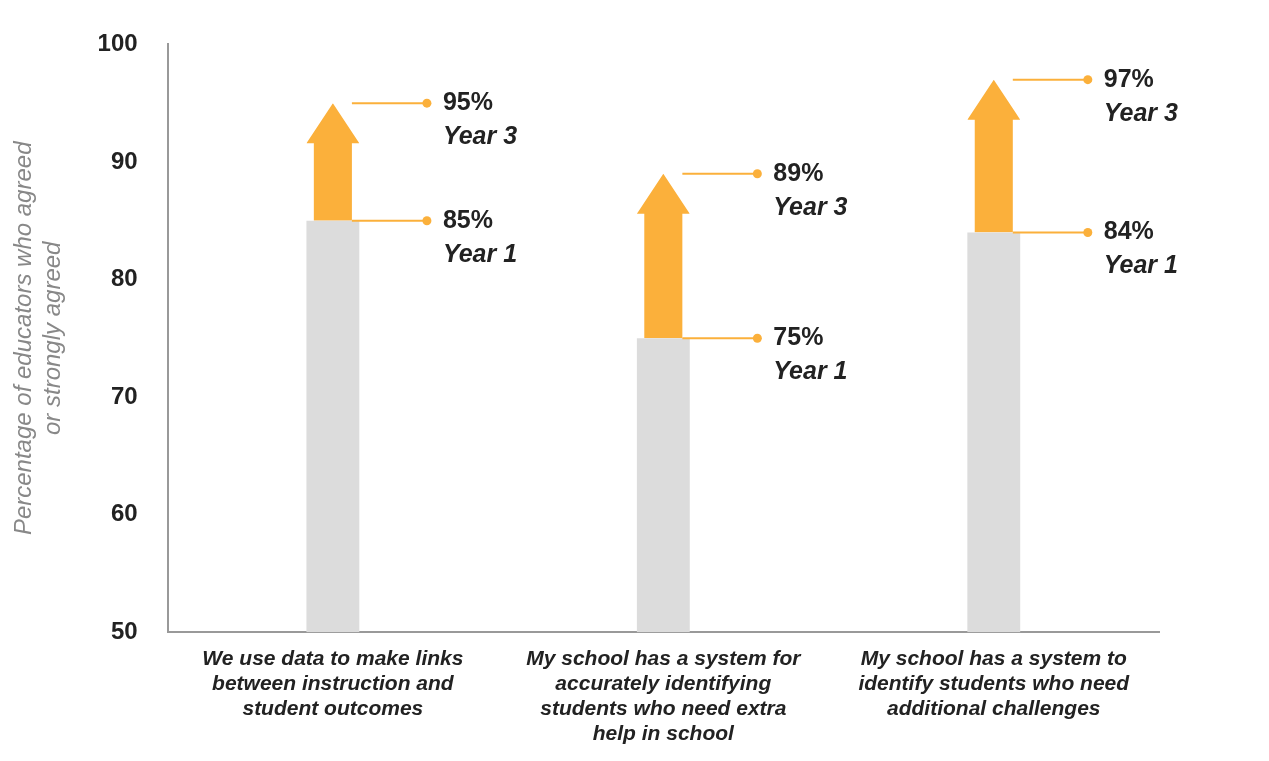 Image resolution: width=1269 pixels, height=761 pixels. I want to click on x-tick-label: My school has a system to identify students who need additional challenges, so click(994, 682).